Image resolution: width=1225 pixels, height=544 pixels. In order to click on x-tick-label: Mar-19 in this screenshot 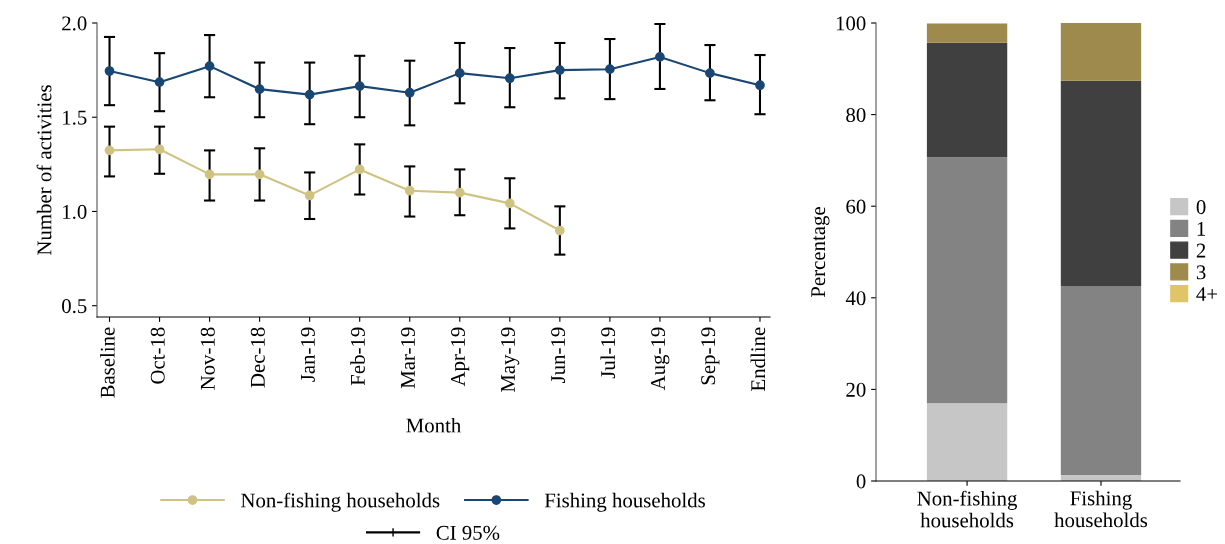, I will do `click(407, 358)`.